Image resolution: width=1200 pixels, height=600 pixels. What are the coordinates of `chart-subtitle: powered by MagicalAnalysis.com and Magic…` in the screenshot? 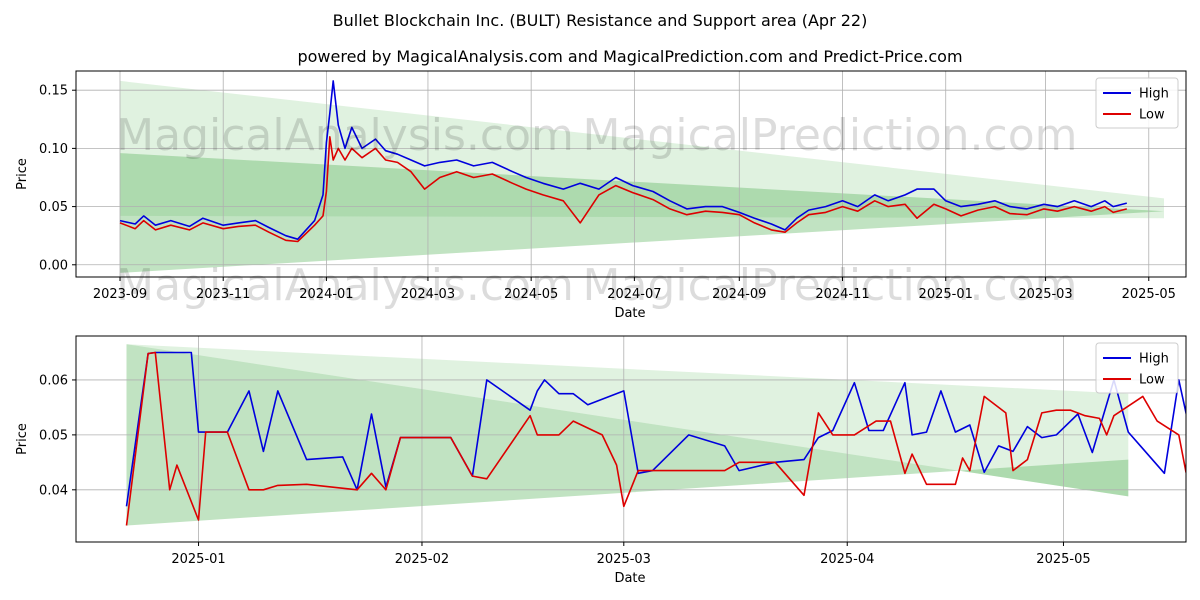 It's located at (629, 56).